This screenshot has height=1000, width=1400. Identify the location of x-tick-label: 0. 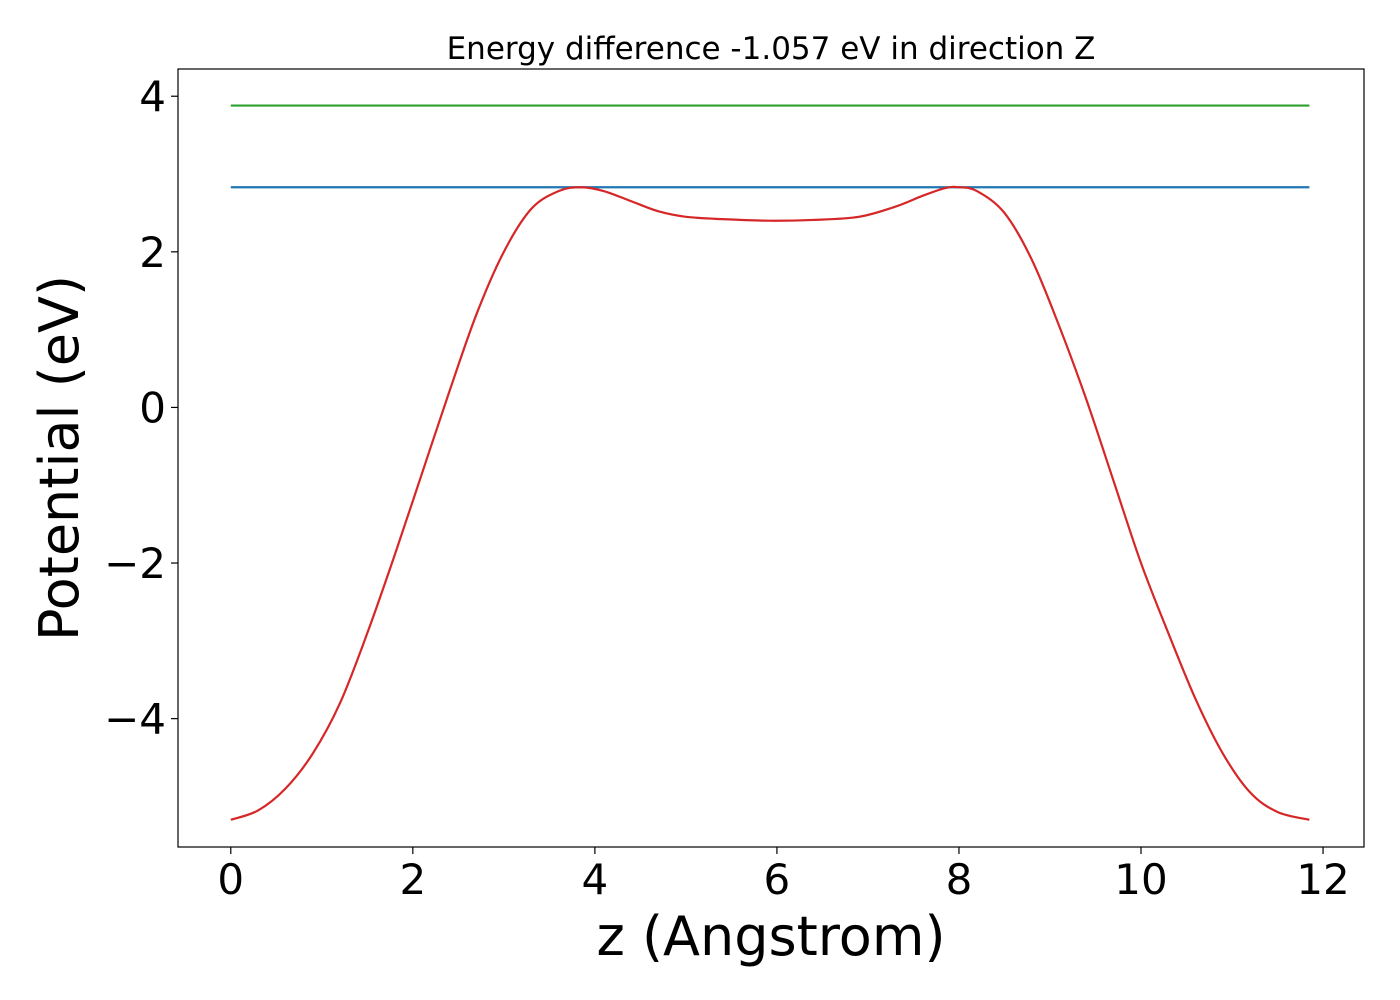
(230, 879).